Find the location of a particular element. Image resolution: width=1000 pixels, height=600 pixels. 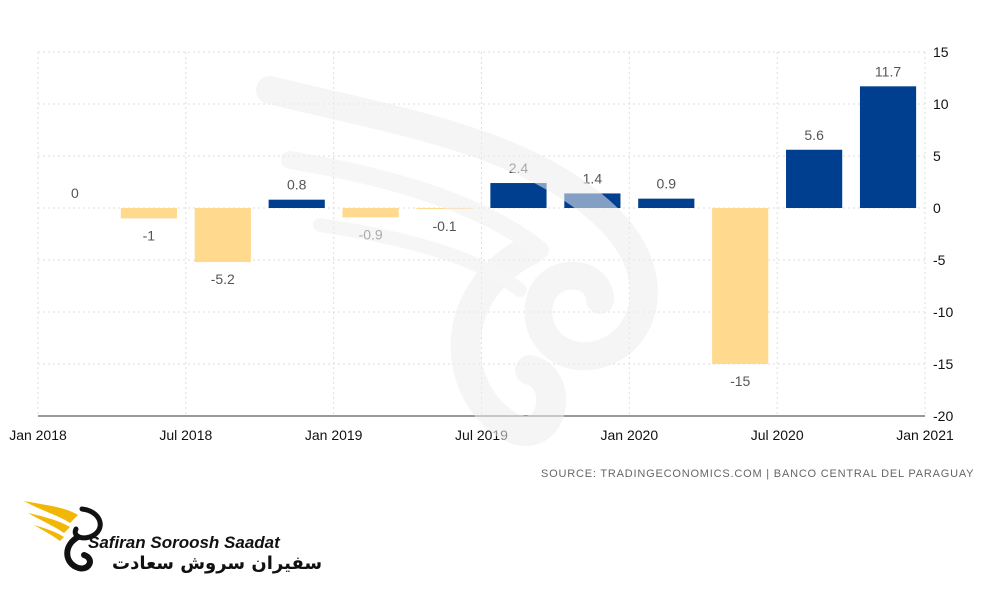

y-tick-label: -15 is located at coordinates (943, 364).